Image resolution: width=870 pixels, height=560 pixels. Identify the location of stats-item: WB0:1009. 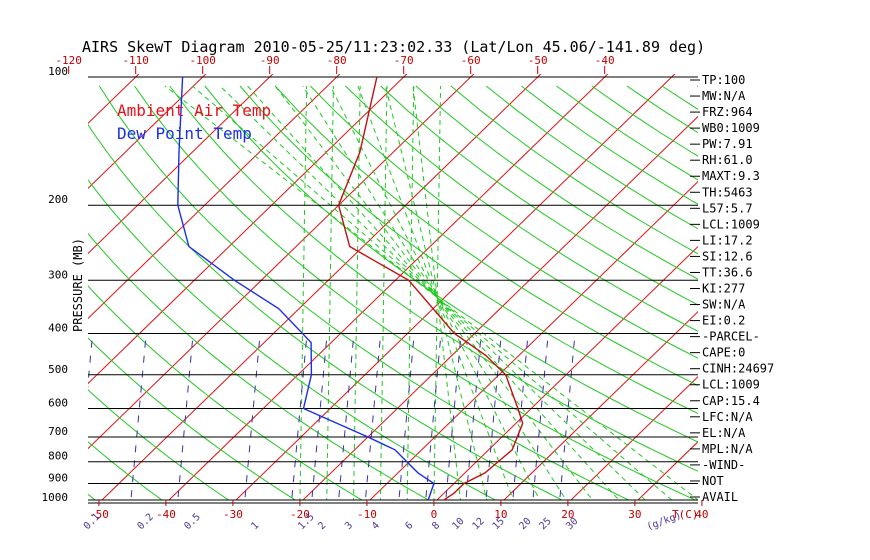
(731, 128).